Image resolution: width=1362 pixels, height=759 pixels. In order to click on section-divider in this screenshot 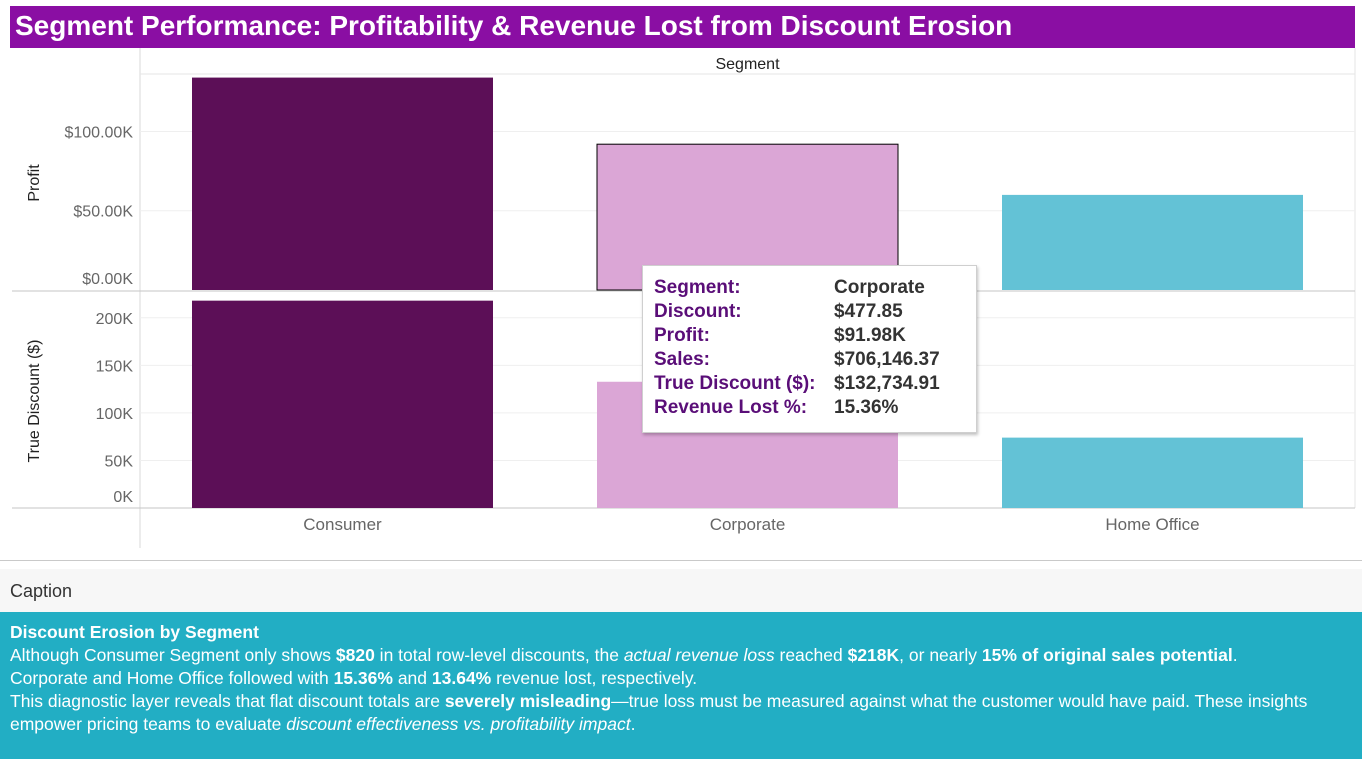, I will do `click(681, 560)`.